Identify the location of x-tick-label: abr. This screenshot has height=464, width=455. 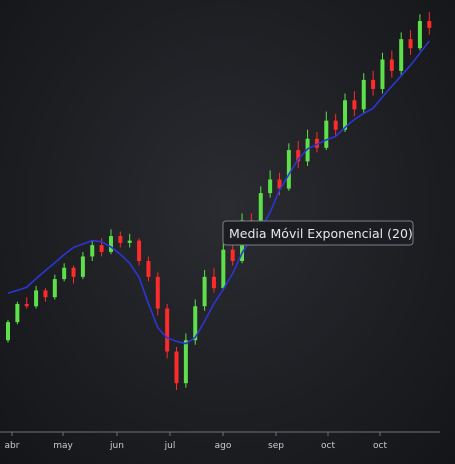
(12, 446).